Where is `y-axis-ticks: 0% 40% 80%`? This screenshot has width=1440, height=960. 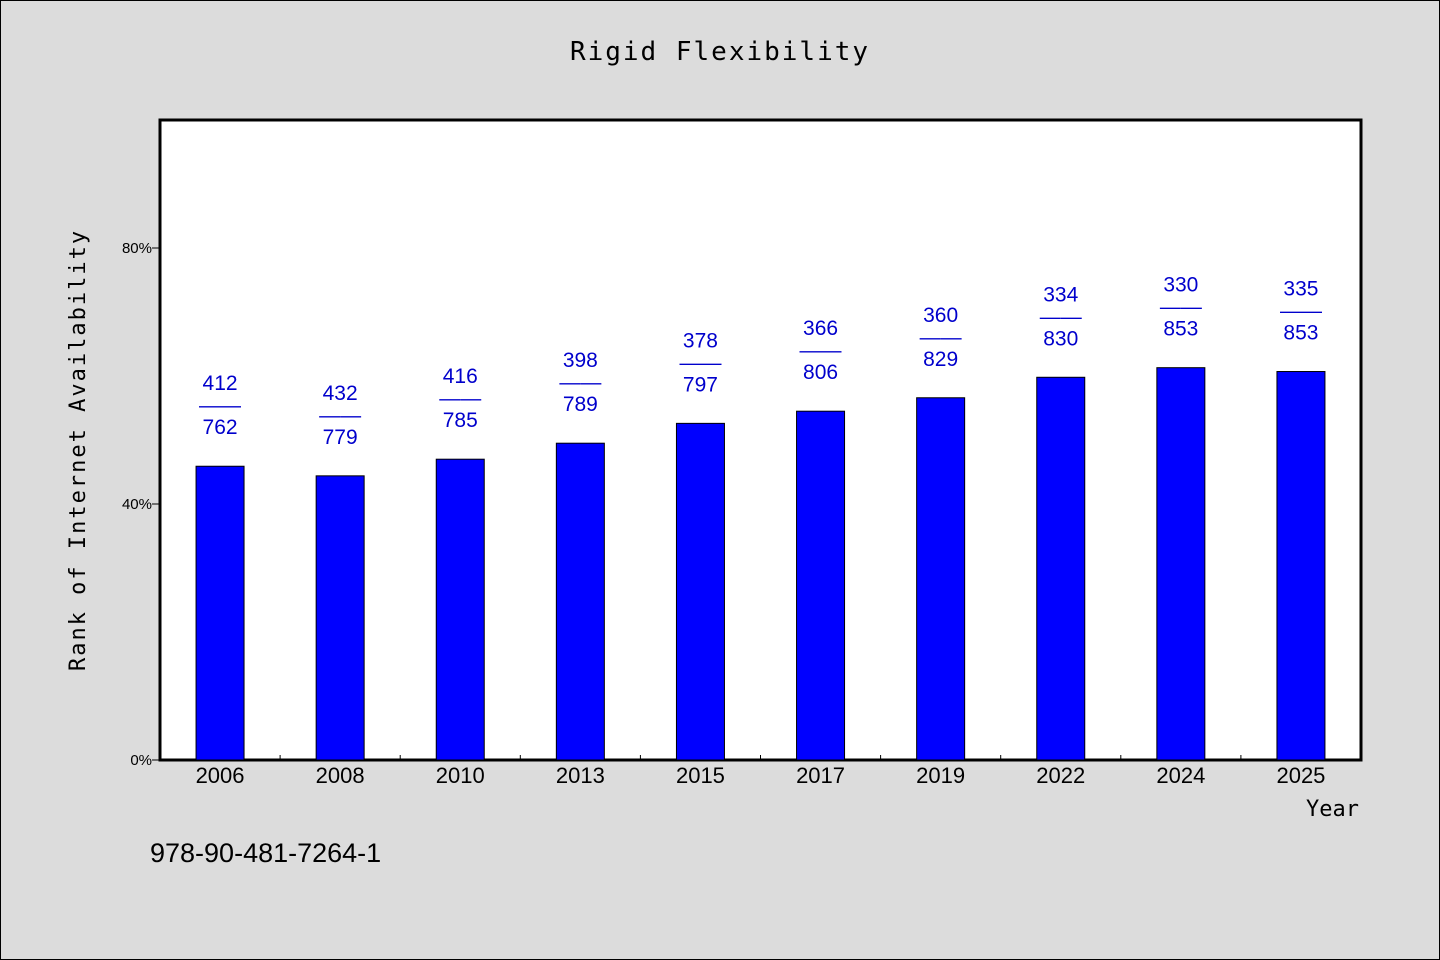 y-axis-ticks: 0% 40% 80% is located at coordinates (141, 504).